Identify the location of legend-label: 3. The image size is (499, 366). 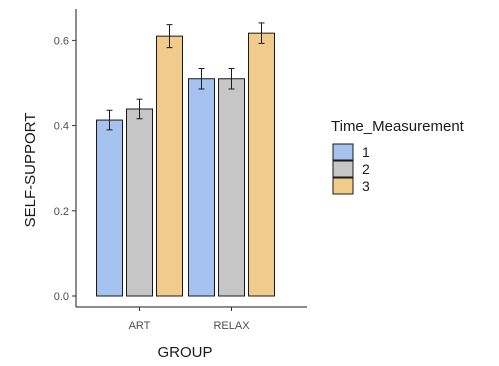
(366, 186).